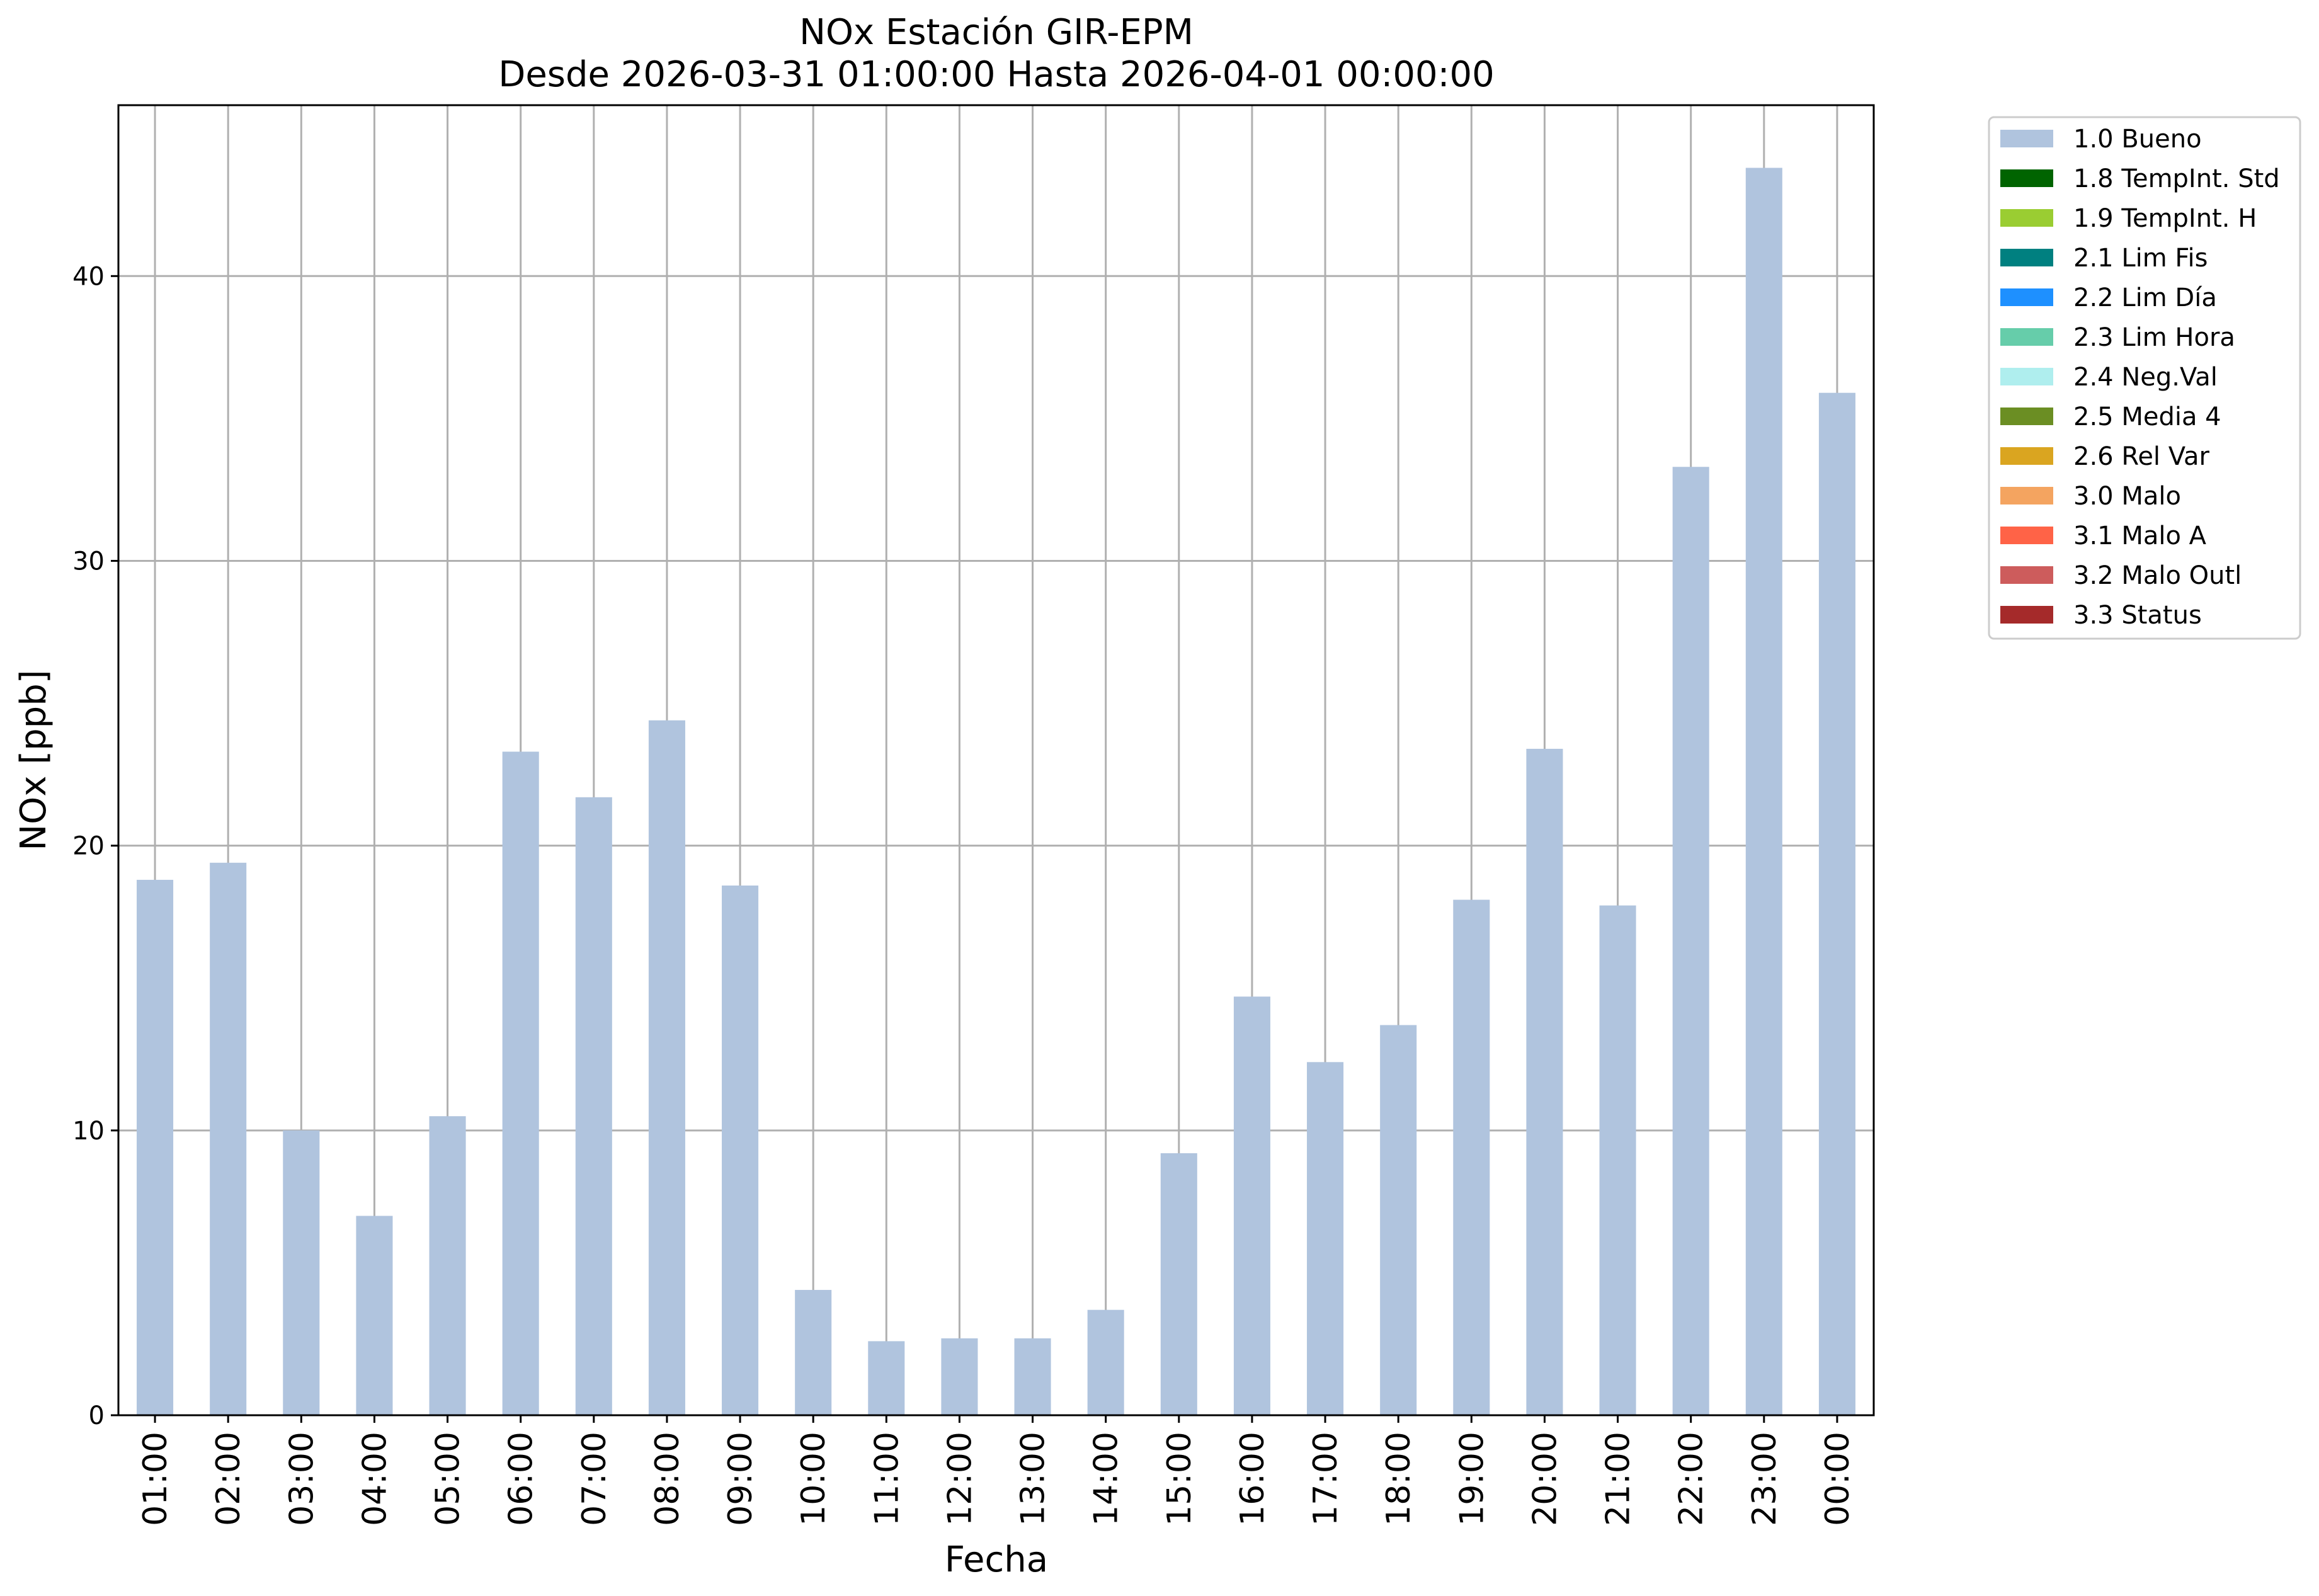 This screenshot has width=2319, height=1596. What do you see at coordinates (2154, 337) in the screenshot?
I see `legend-item-label: 2.3 Lim Hora` at bounding box center [2154, 337].